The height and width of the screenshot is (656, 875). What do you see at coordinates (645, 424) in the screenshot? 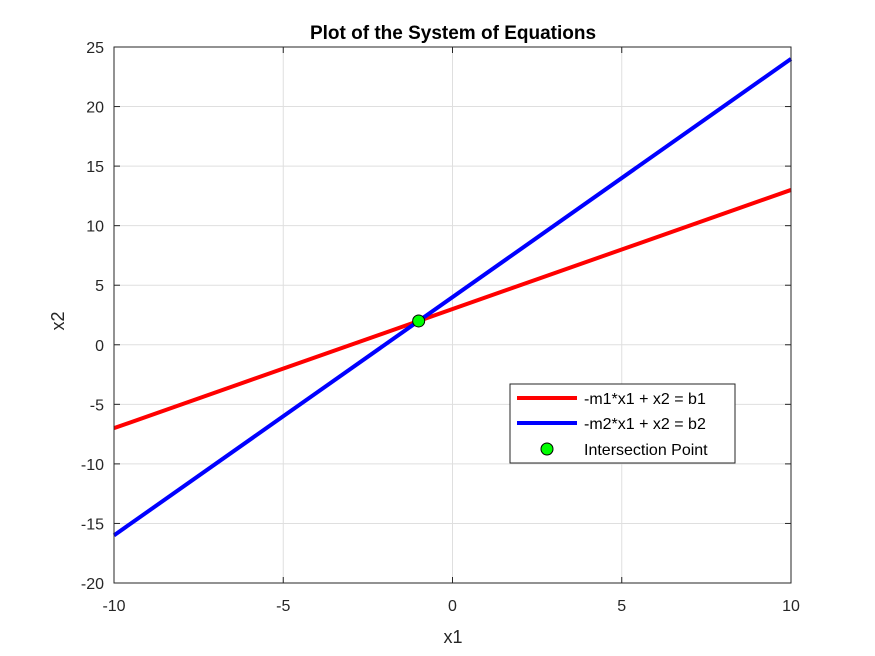
I see `legend-label-2: -m2*x1 + x2 = b2` at bounding box center [645, 424].